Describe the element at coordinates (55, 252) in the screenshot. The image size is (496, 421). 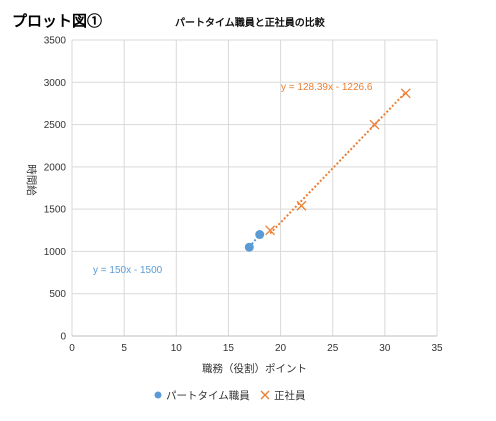
I see `y-tick-label: 1000` at that location.